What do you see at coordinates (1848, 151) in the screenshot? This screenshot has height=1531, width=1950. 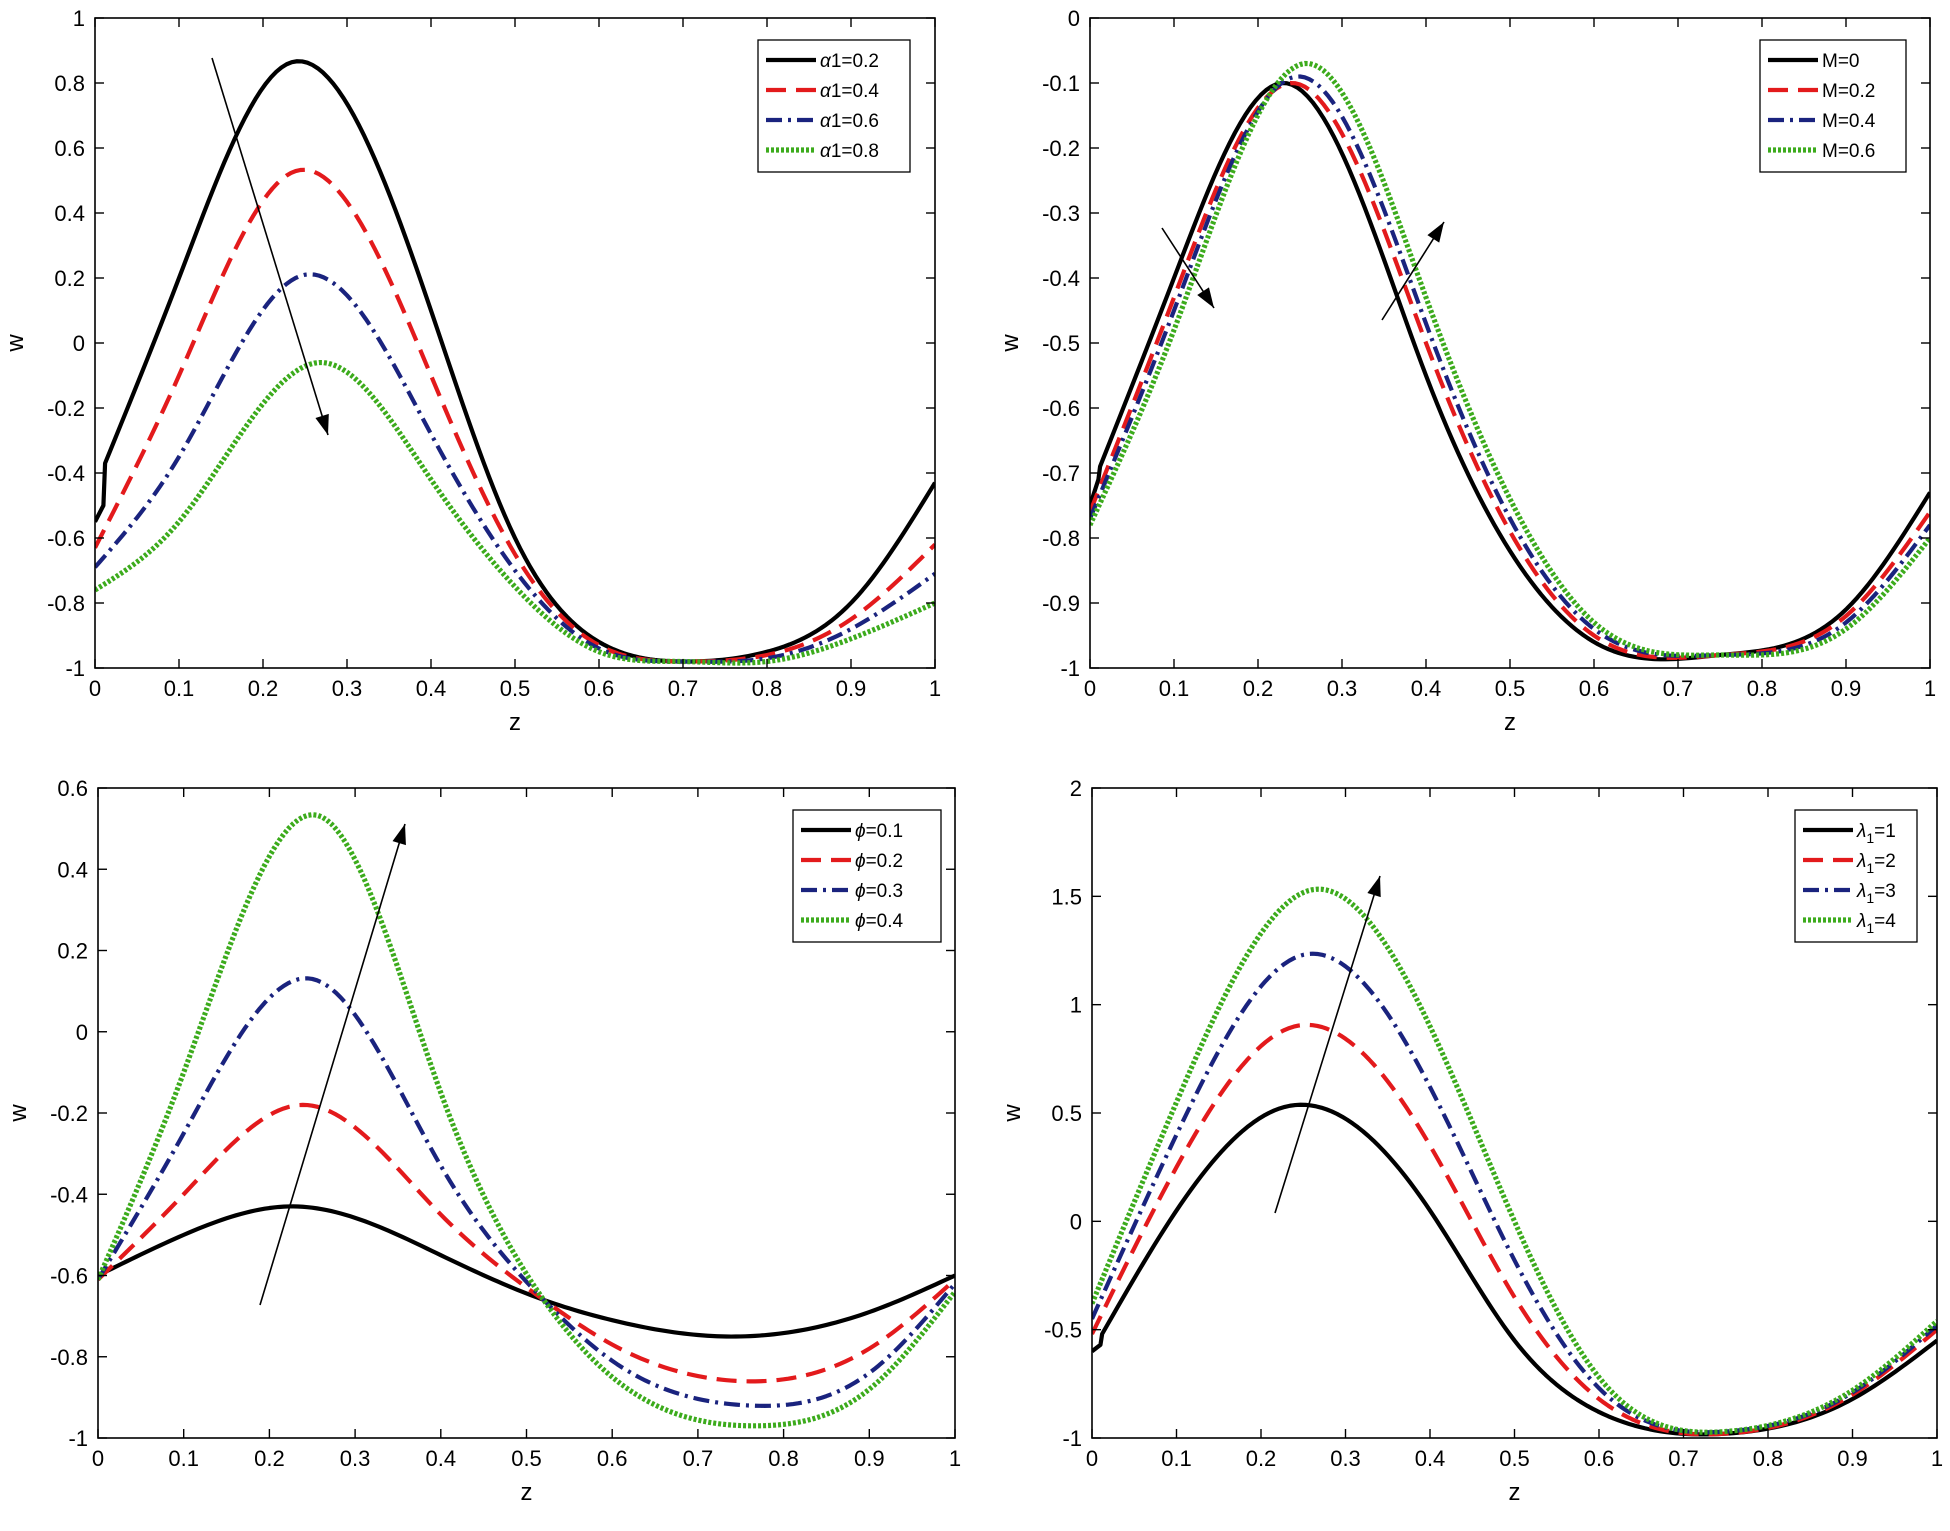 I see `legend-label: M=0.6` at bounding box center [1848, 151].